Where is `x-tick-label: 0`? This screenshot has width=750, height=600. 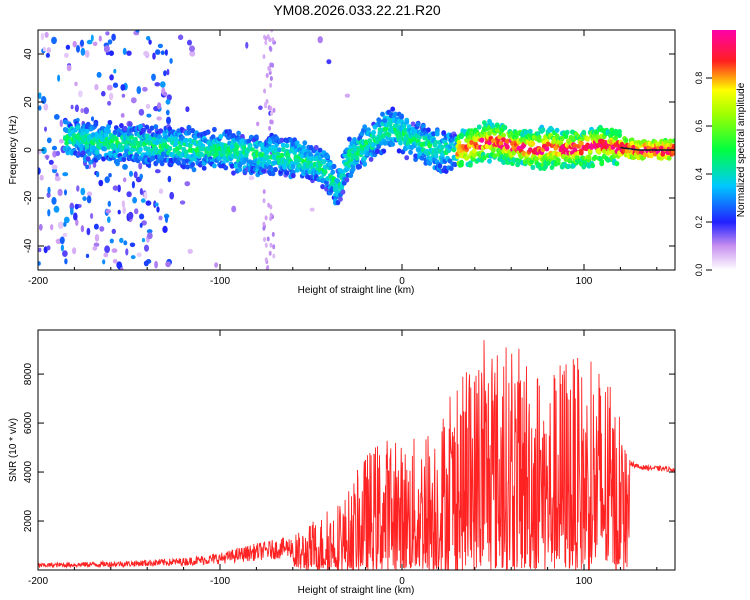
x-tick-label: 0 is located at coordinates (402, 281).